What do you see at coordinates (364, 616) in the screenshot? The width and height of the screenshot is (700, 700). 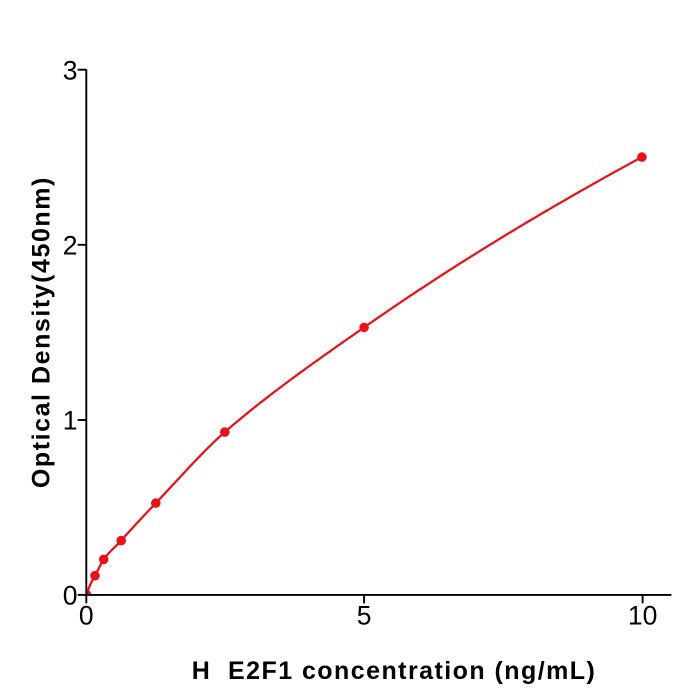 I see `svg-text: 5` at bounding box center [364, 616].